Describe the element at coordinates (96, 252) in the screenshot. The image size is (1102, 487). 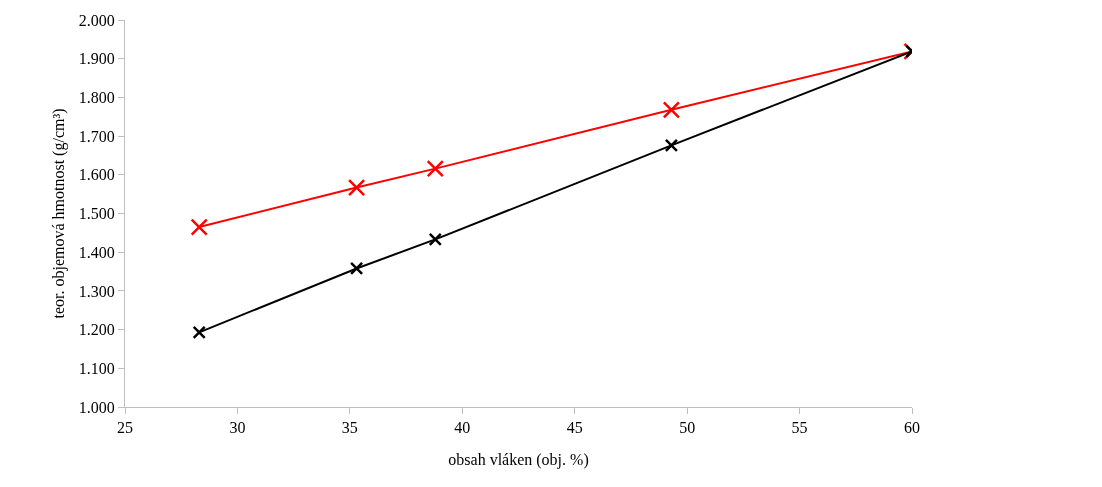
I see `y-tick-label: 1.400` at that location.